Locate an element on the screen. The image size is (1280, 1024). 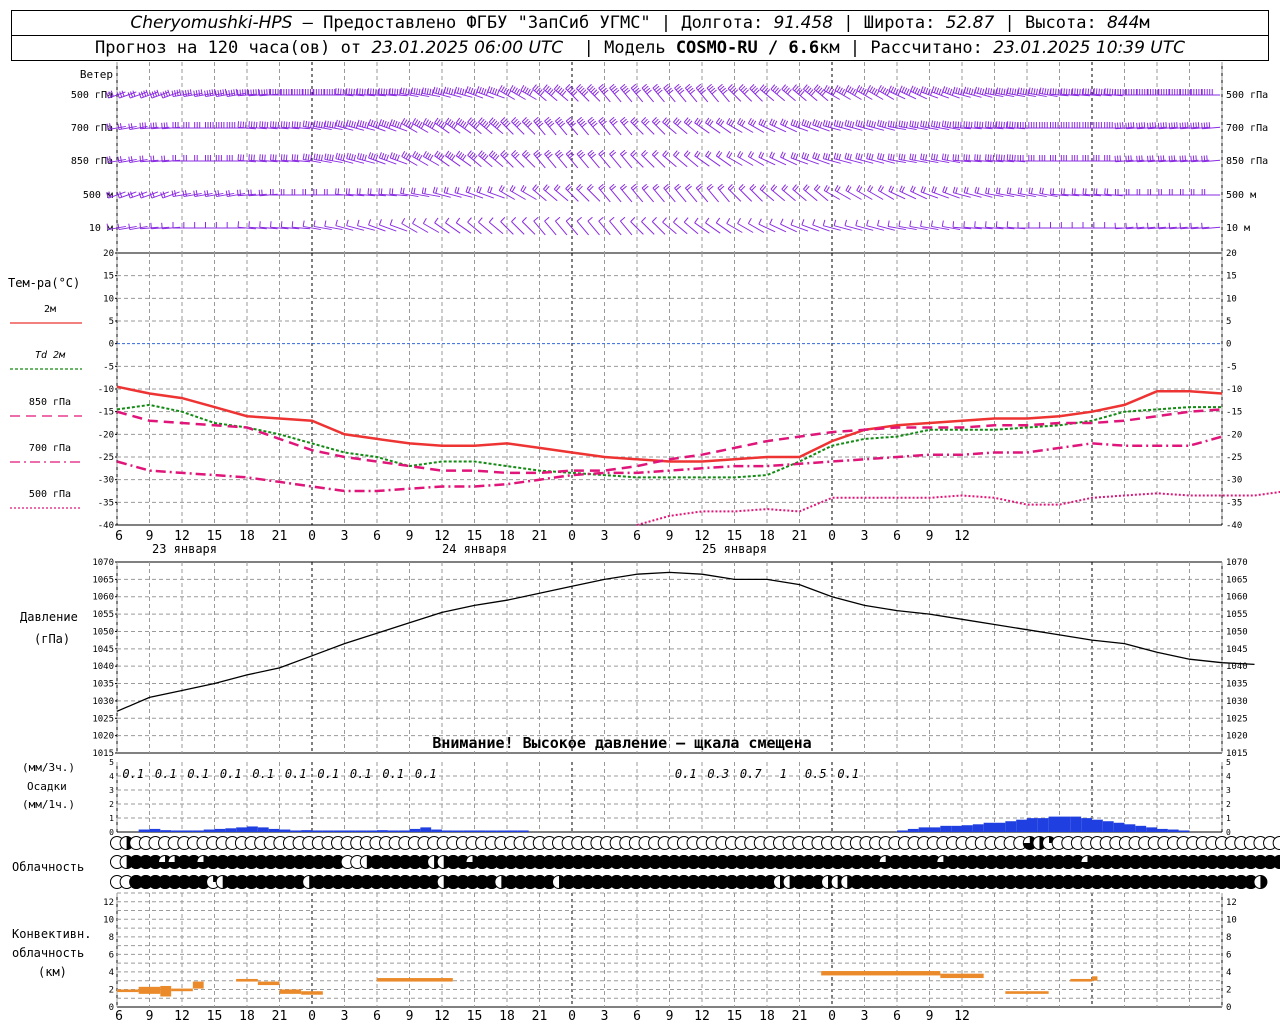
y-tick-right: -20 is located at coordinates (1234, 435).